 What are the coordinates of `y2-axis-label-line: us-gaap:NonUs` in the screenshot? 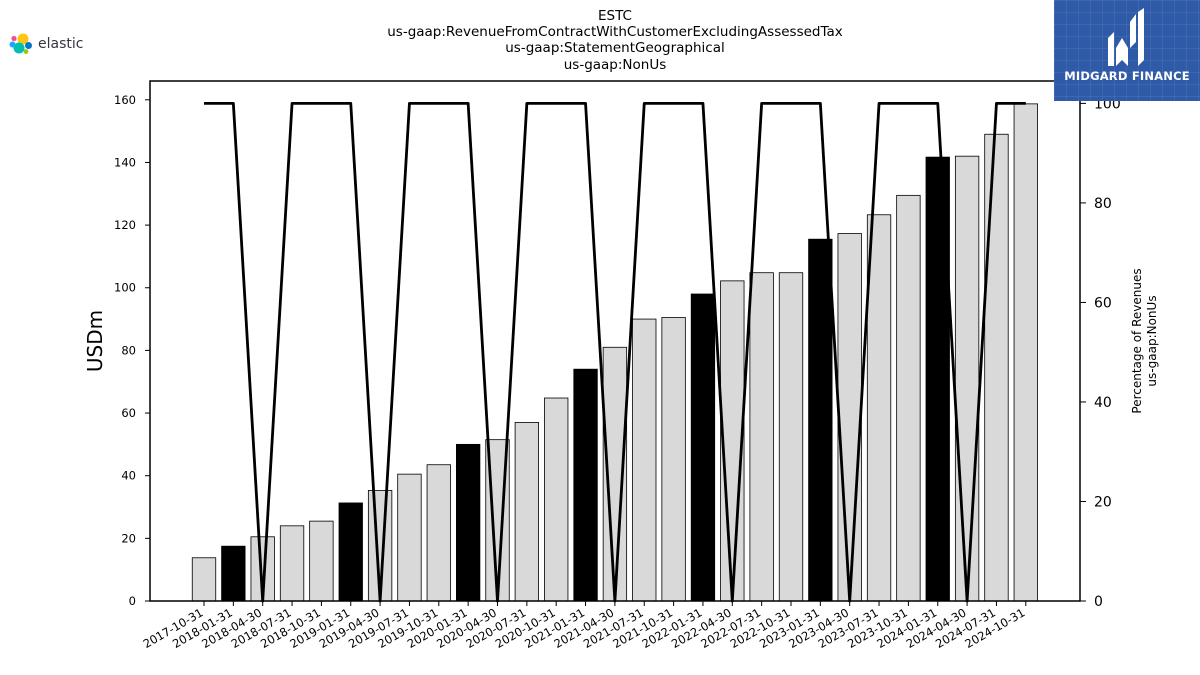 It's located at (1152, 340).